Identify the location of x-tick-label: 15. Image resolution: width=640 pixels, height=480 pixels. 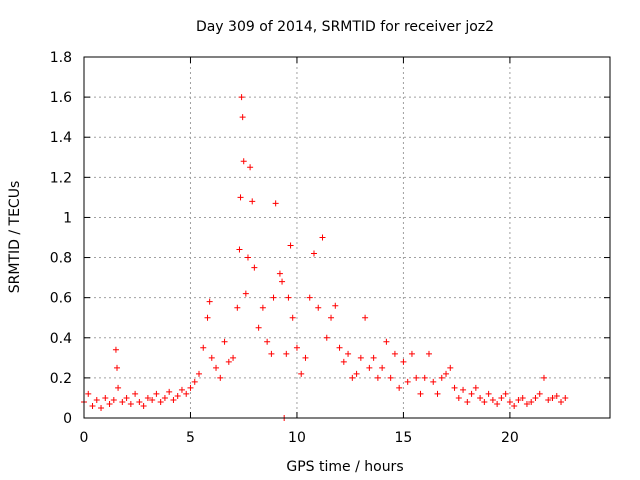
(404, 438).